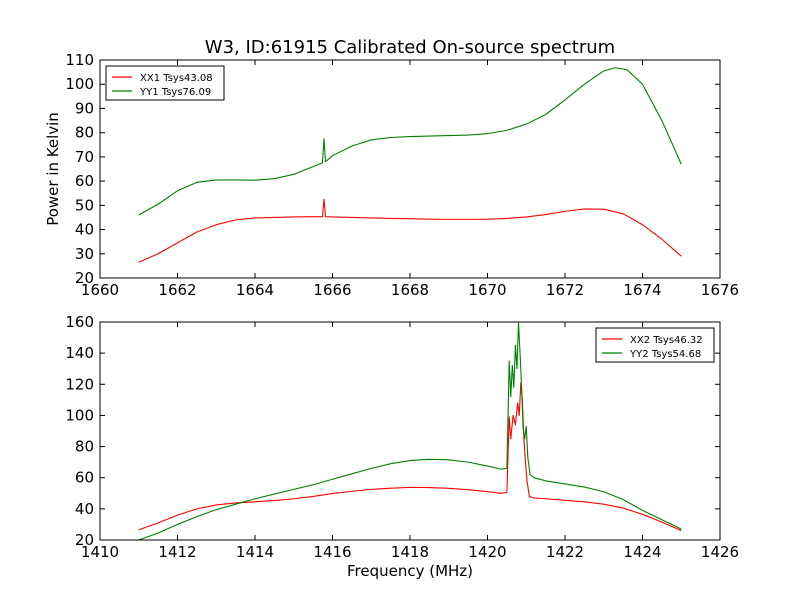 This screenshot has height=600, width=800. I want to click on x-tick-label: 1420, so click(487, 552).